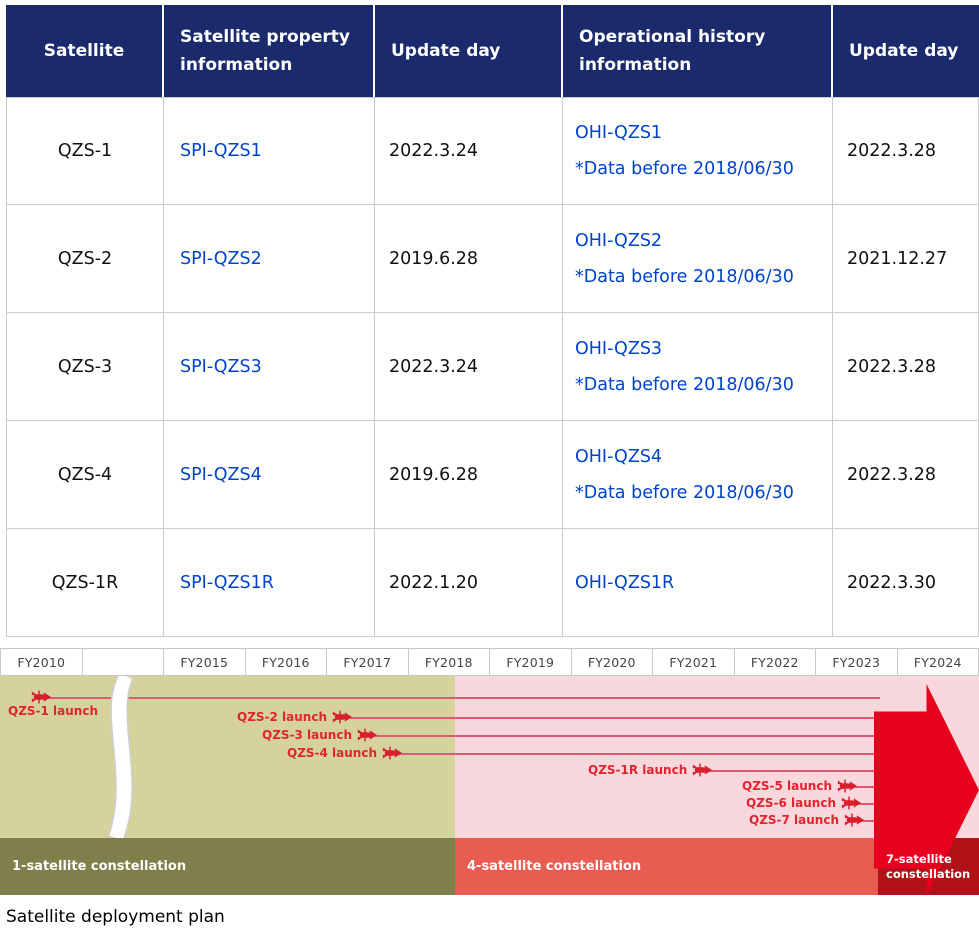 The width and height of the screenshot is (979, 936). I want to click on launch-marker-qzs7: QZS-7 launch, so click(807, 820).